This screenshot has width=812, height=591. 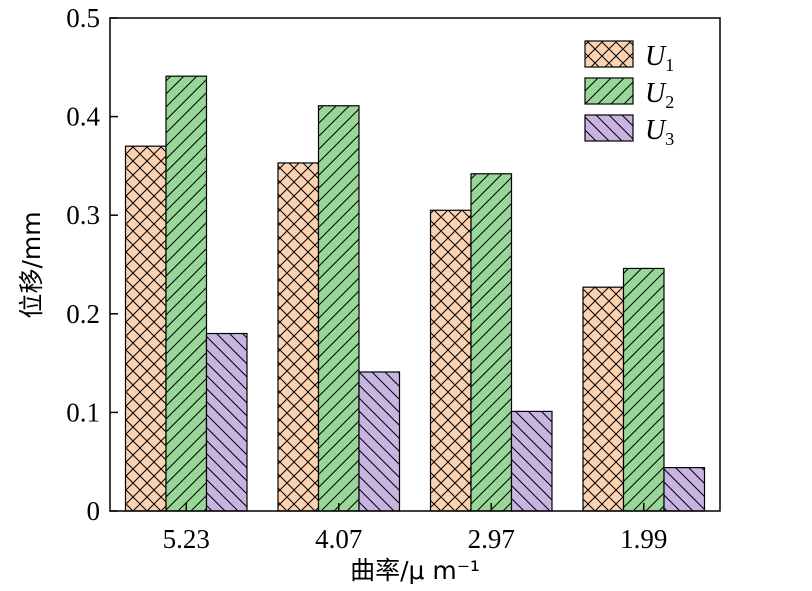 What do you see at coordinates (656, 130) in the screenshot?
I see `legend-label-text-3: U` at bounding box center [656, 130].